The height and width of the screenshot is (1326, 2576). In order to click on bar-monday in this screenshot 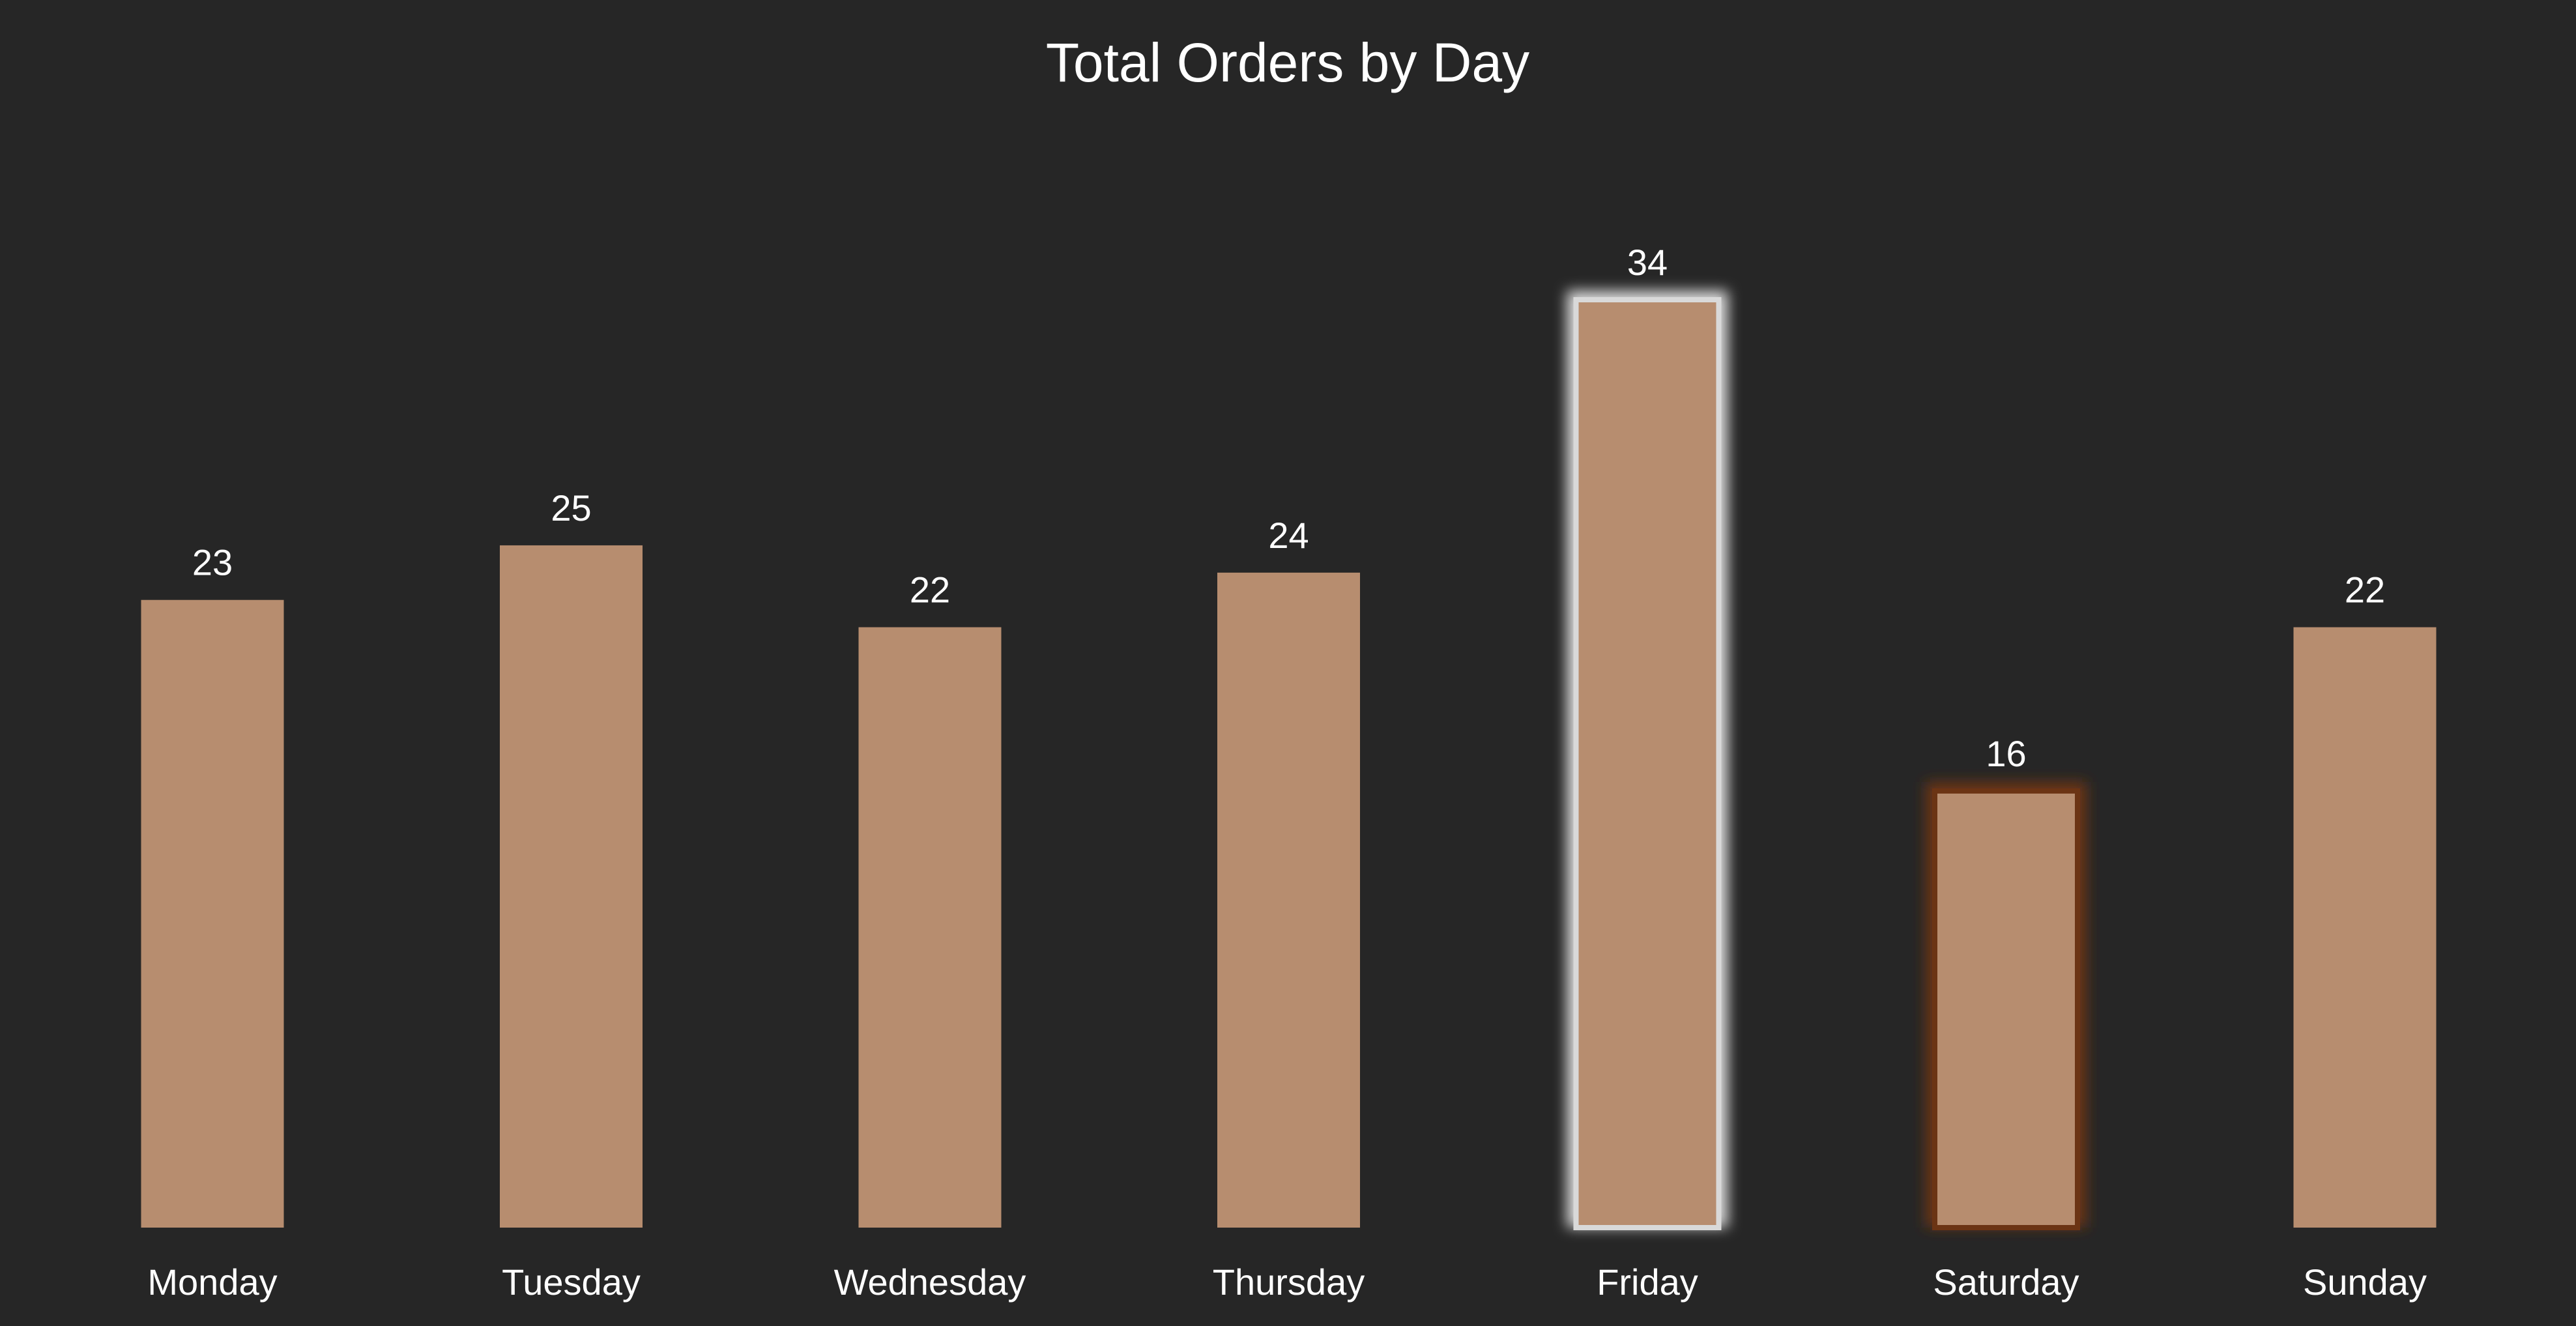, I will do `click(212, 914)`.